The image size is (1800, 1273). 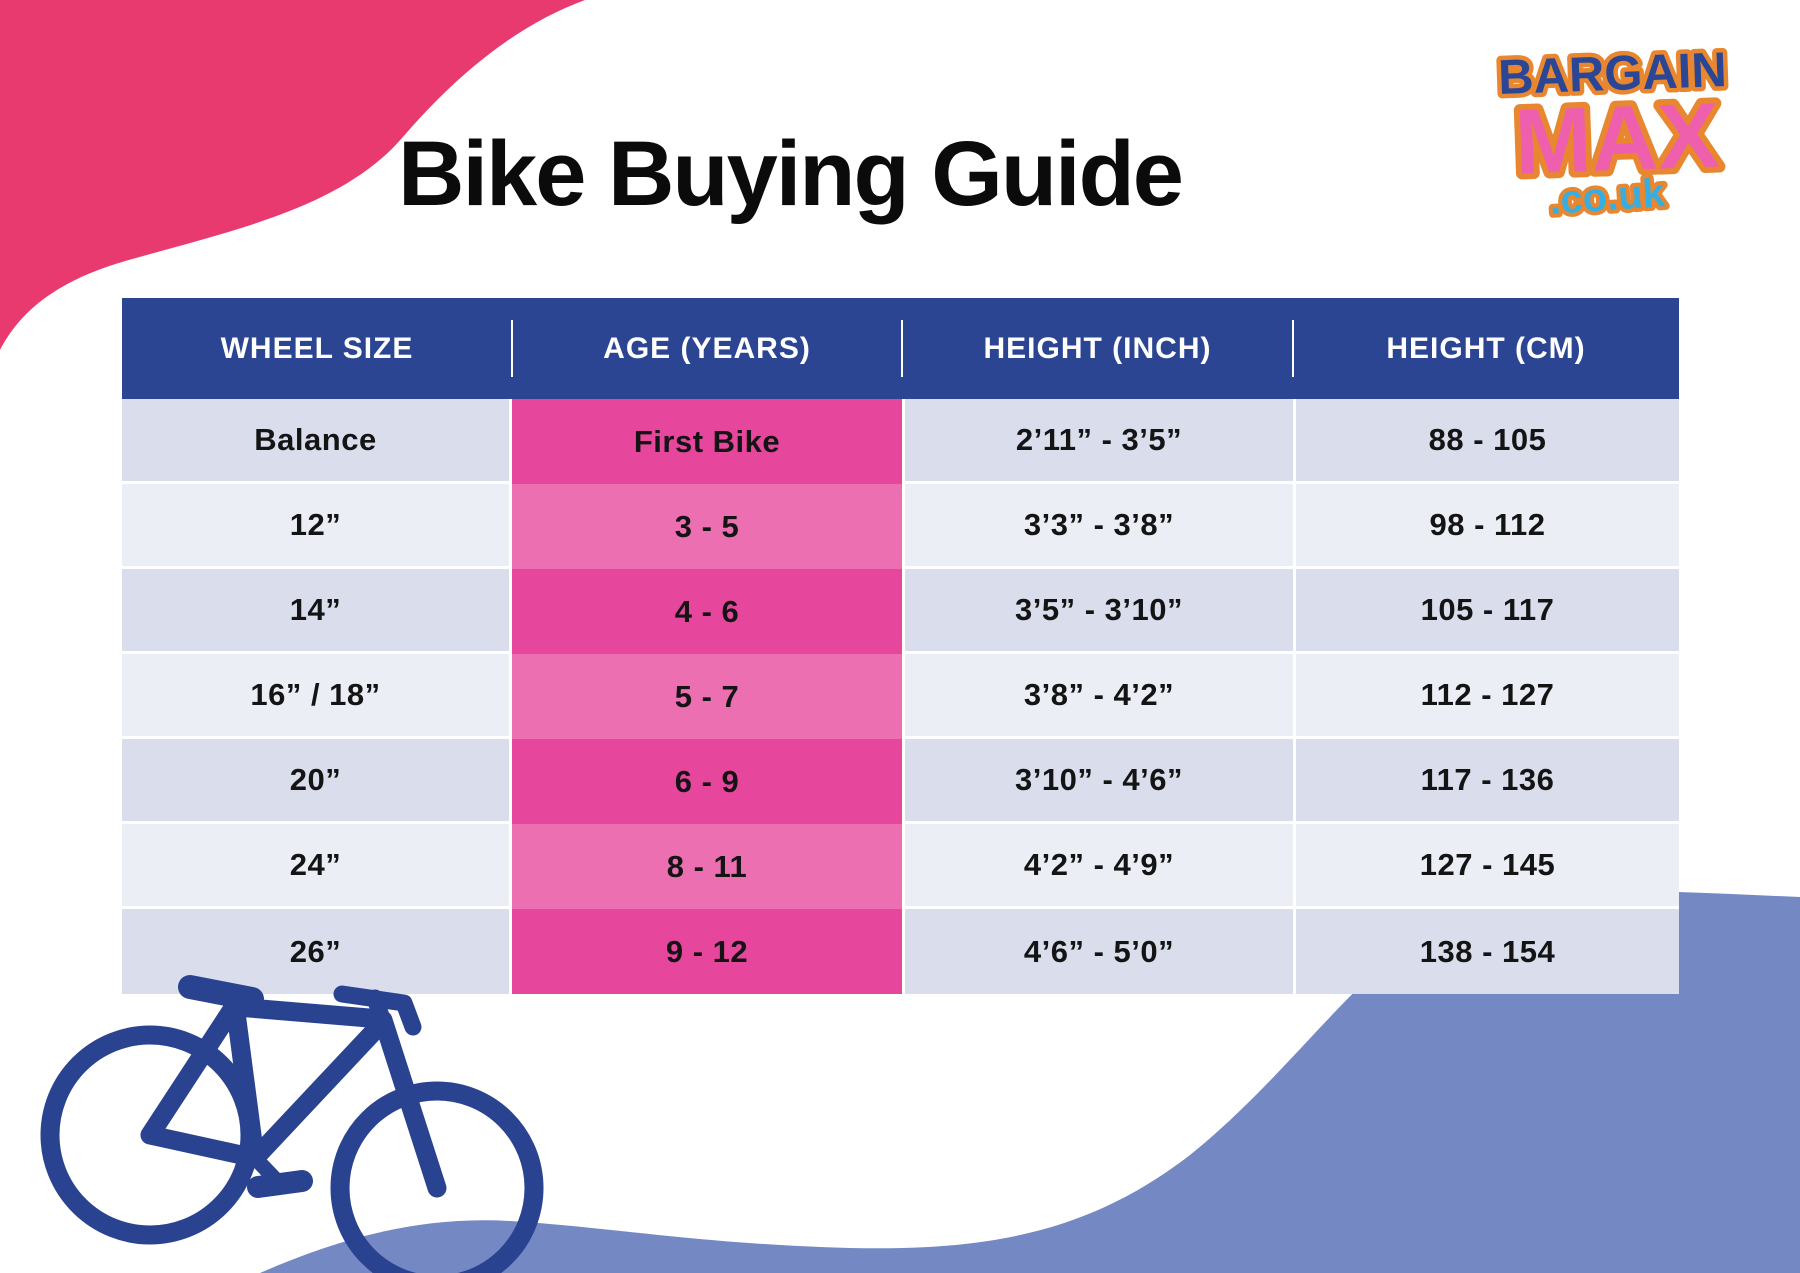 I want to click on pink-swoosh-shape, so click(x=292, y=175).